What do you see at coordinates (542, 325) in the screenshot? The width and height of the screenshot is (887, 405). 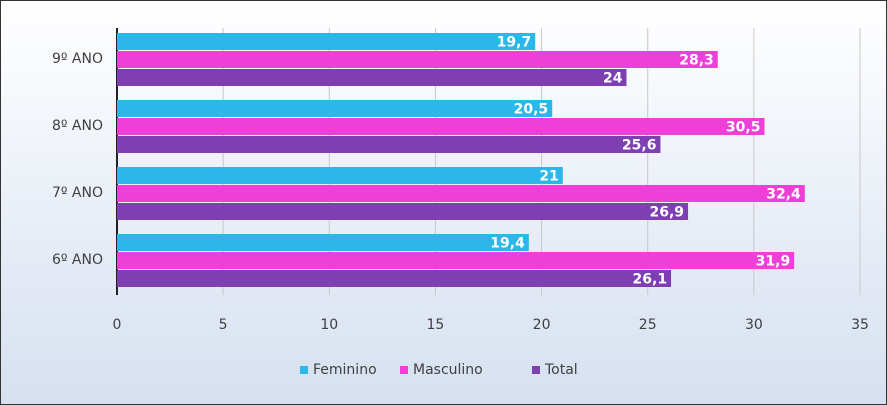 I see `x-tick-label: 20` at bounding box center [542, 325].